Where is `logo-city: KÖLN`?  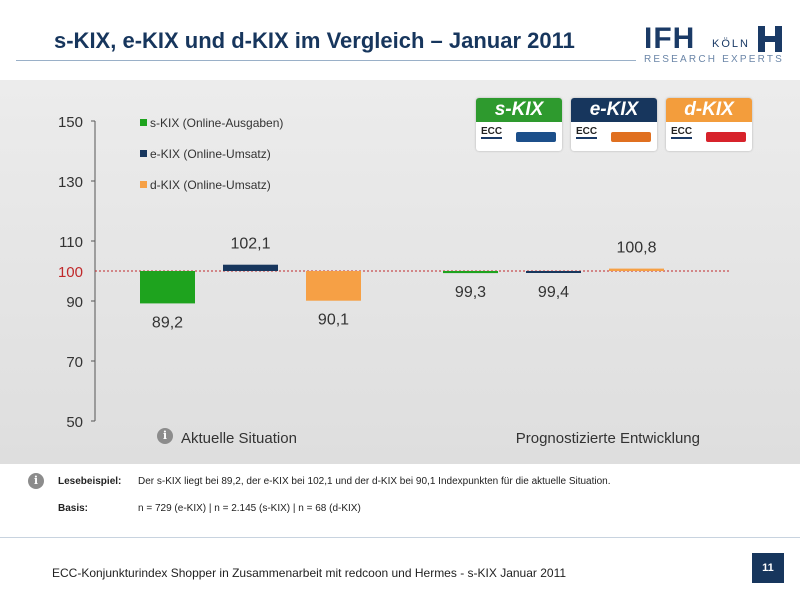
logo-city: KÖLN is located at coordinates (731, 44).